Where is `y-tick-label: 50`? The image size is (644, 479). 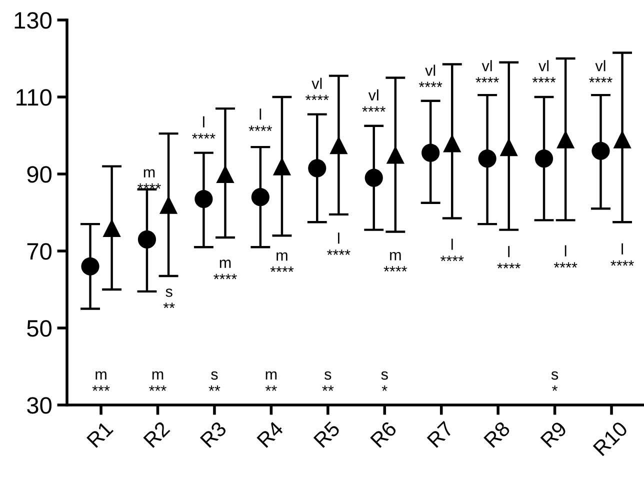
y-tick-label: 50 is located at coordinates (39, 328).